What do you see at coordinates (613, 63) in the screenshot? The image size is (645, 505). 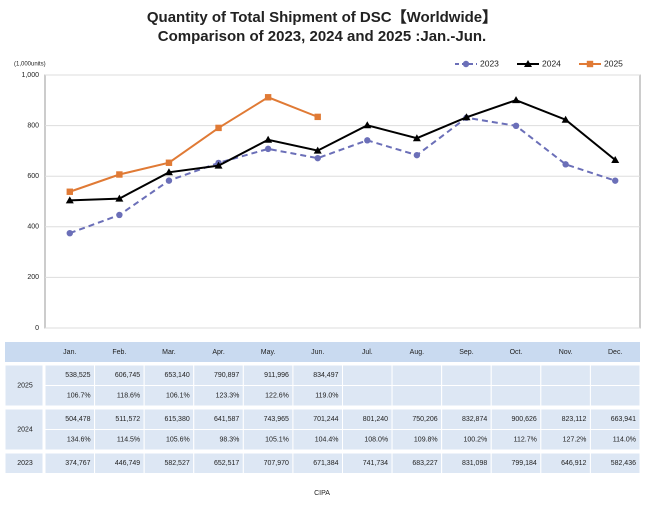 I see `legend-label: 2025` at bounding box center [613, 63].